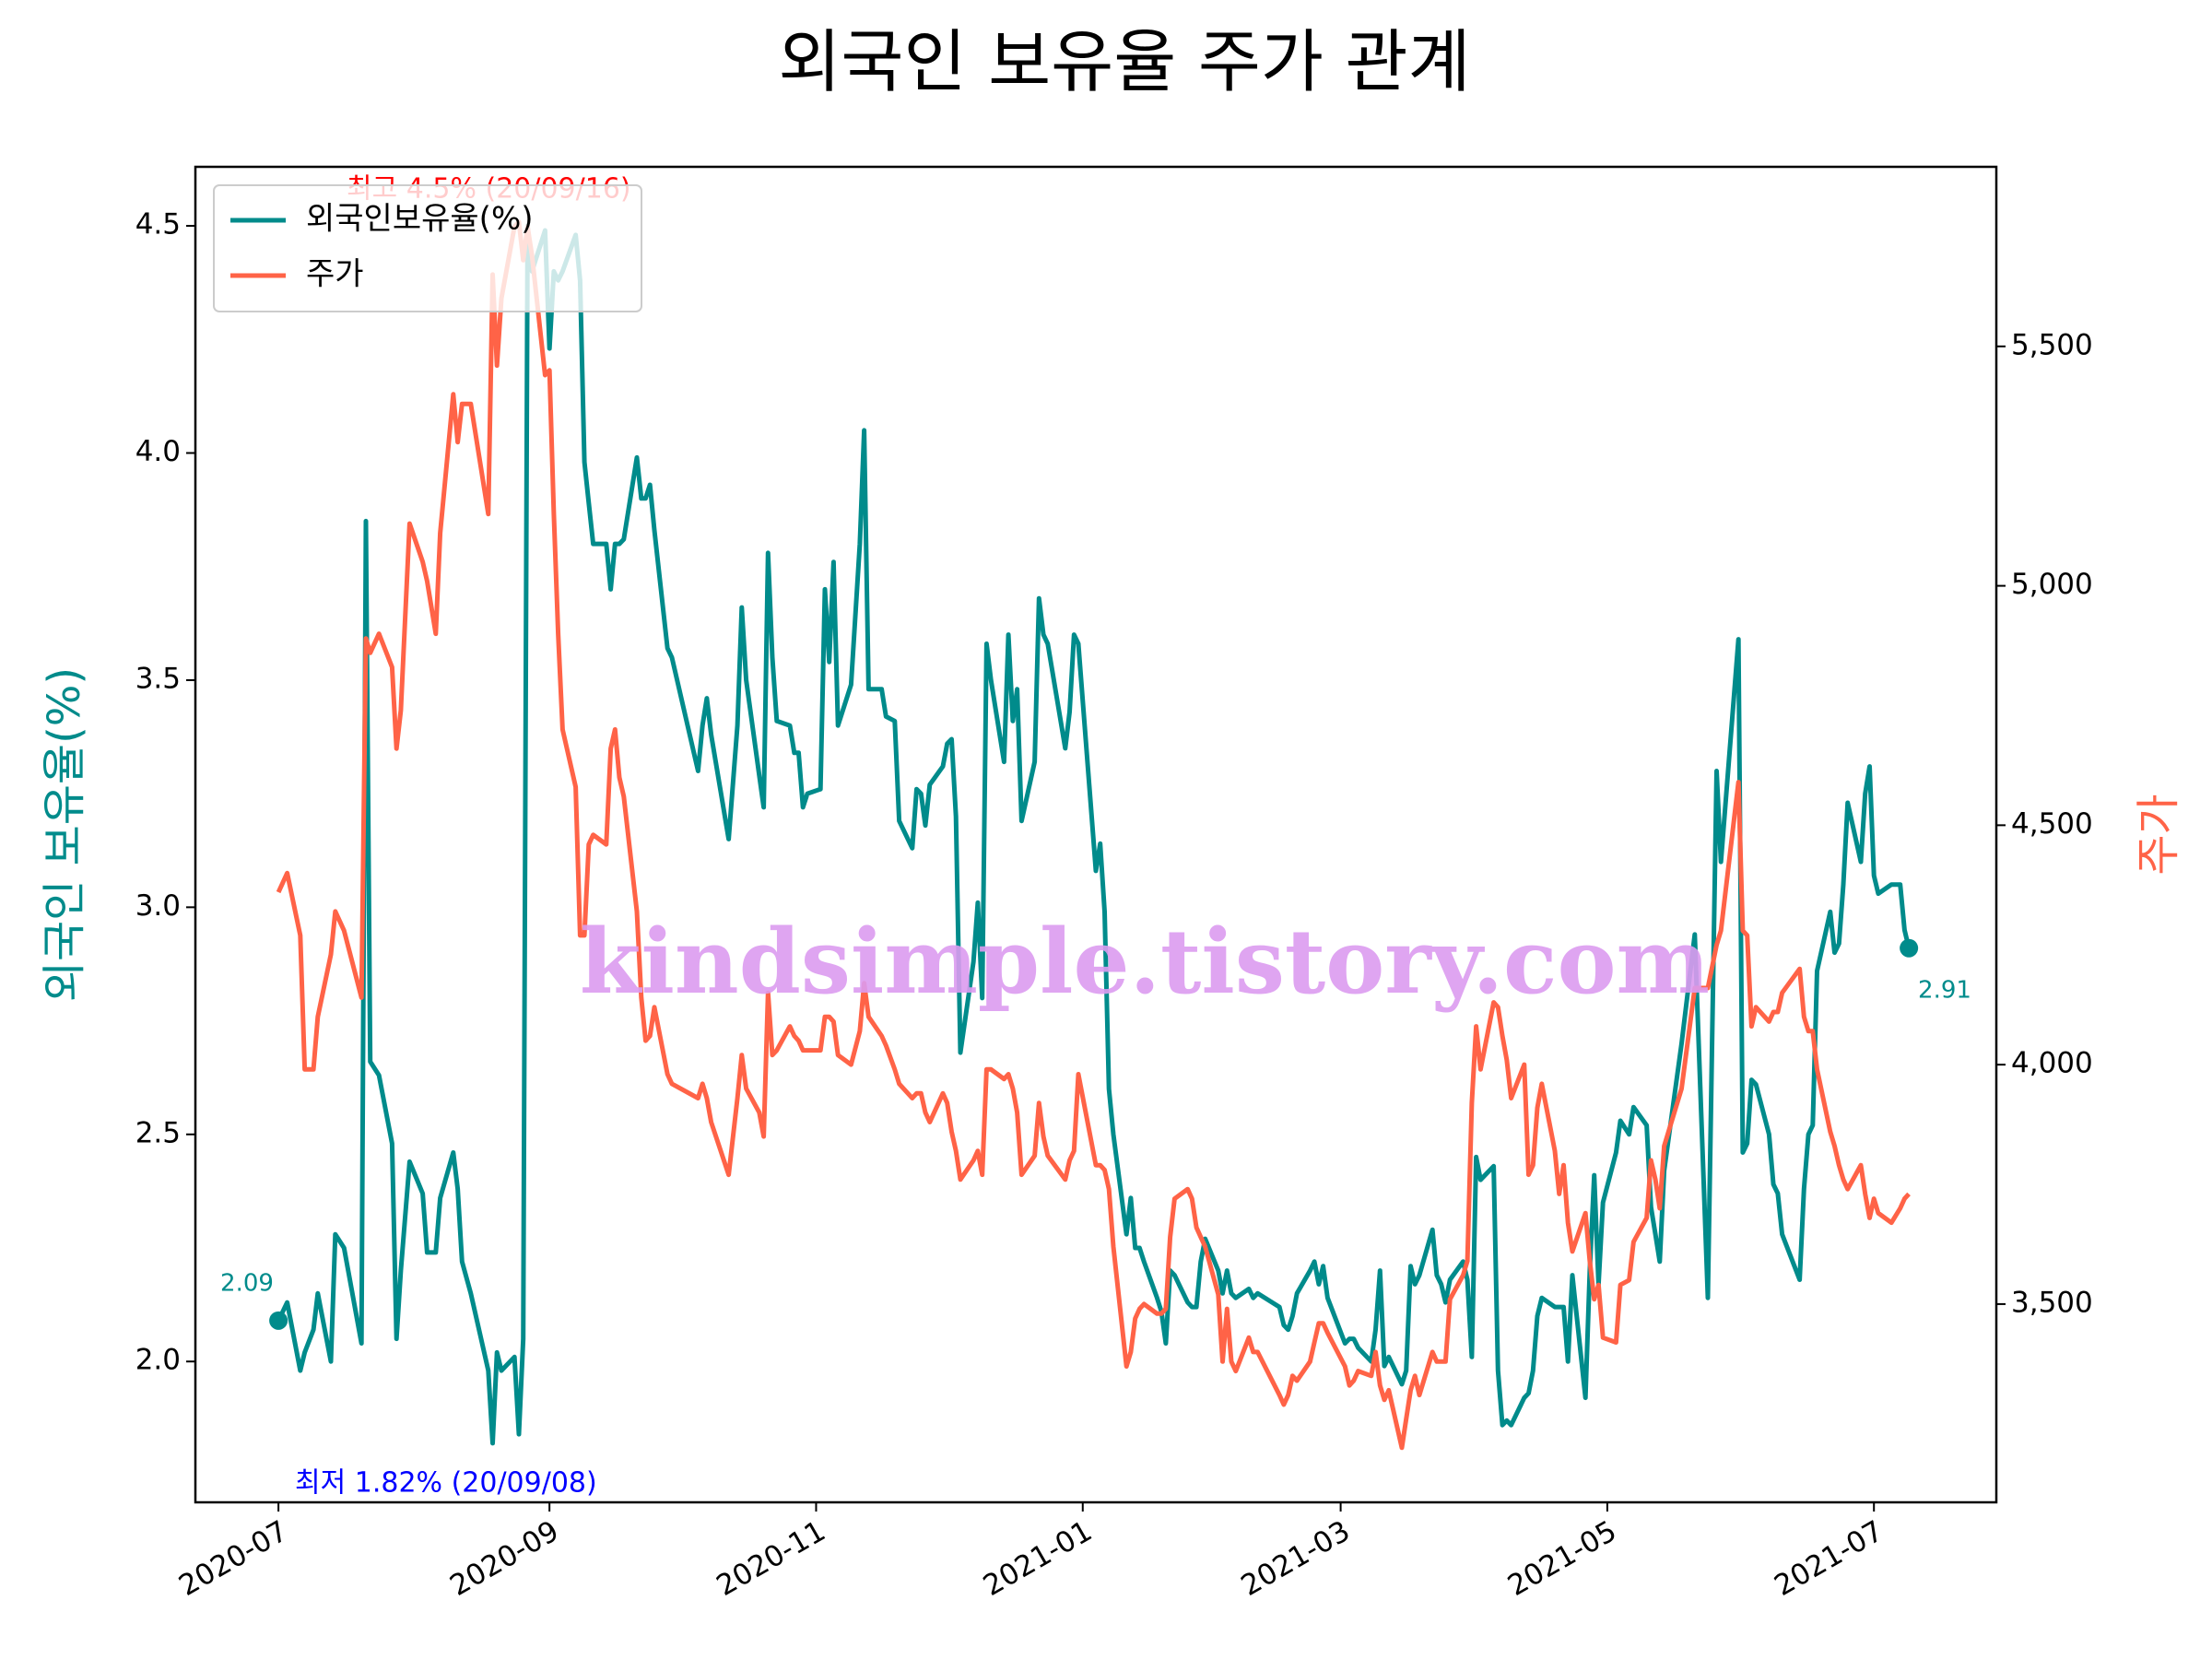  What do you see at coordinates (158, 1132) in the screenshot?
I see `y-tick-label: 2.5` at bounding box center [158, 1132].